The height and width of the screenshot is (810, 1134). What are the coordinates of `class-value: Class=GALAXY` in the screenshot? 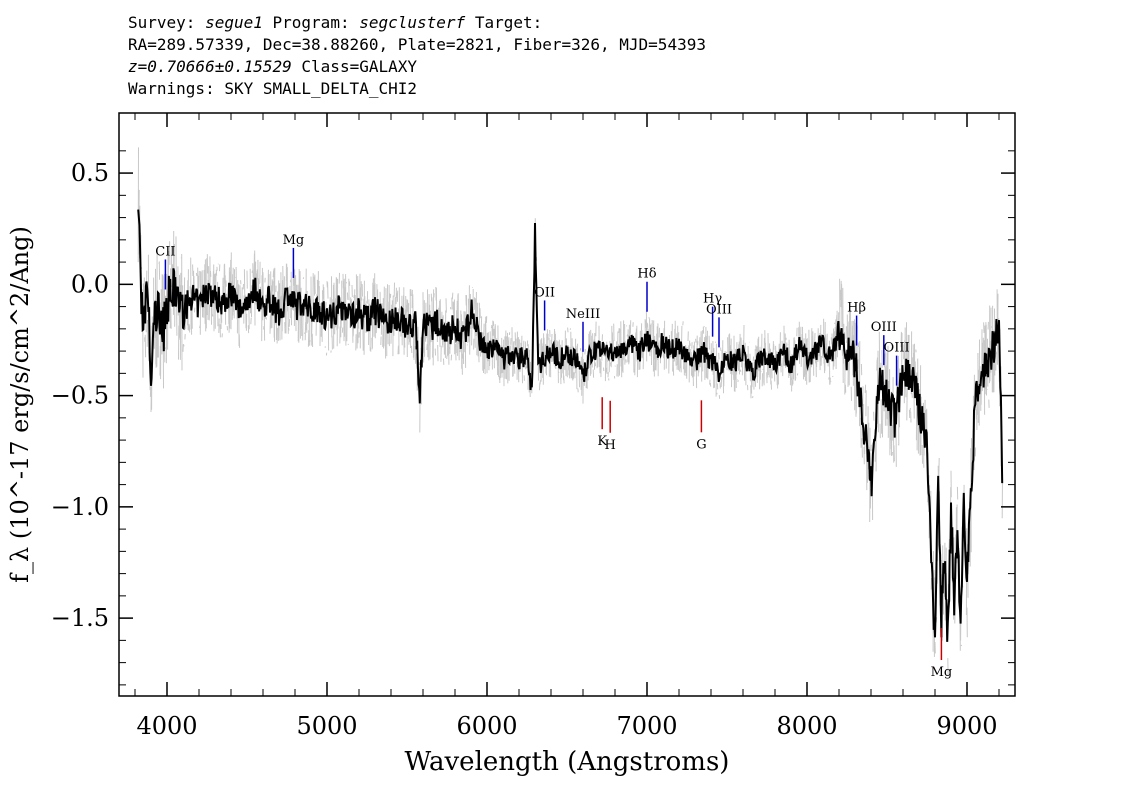 It's located at (359, 66).